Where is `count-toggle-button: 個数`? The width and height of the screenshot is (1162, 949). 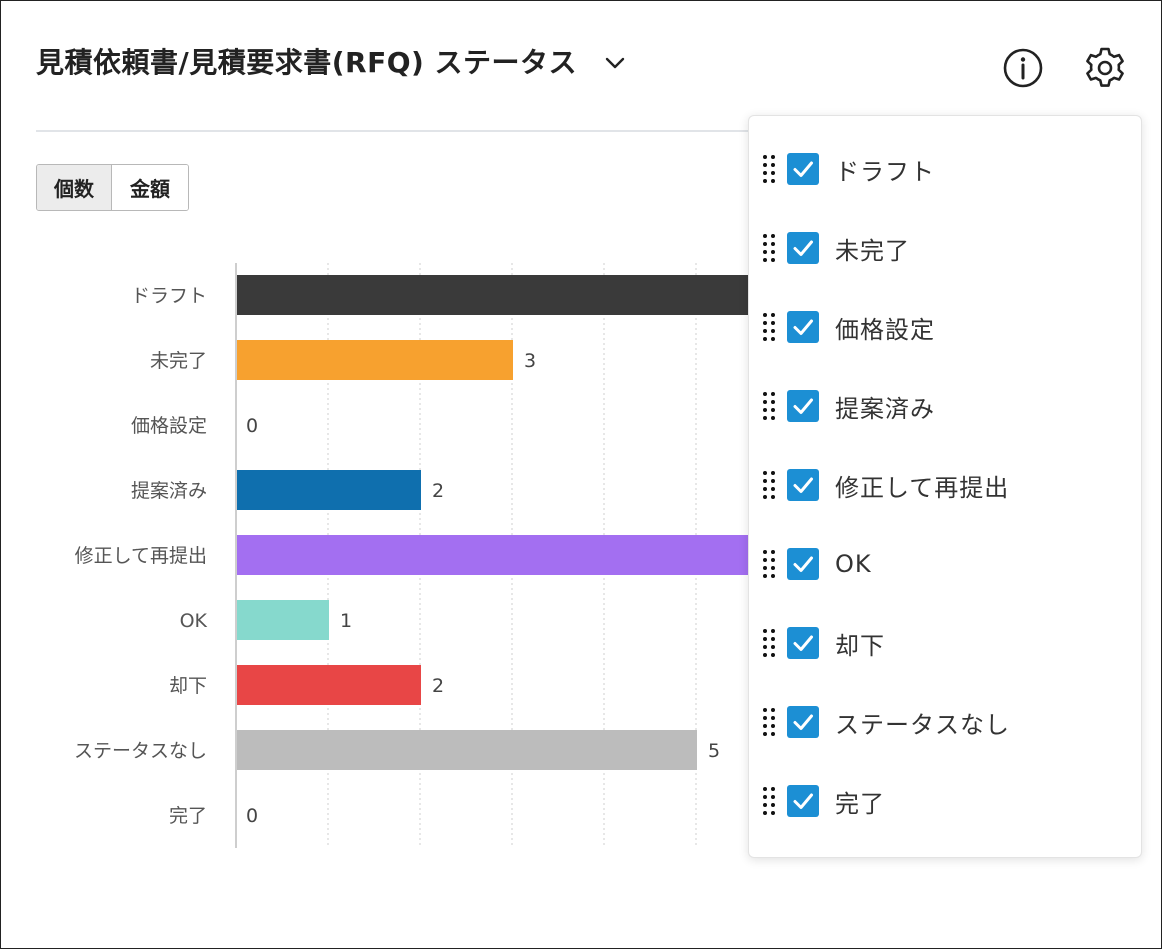
count-toggle-button: 個数 is located at coordinates (74, 187).